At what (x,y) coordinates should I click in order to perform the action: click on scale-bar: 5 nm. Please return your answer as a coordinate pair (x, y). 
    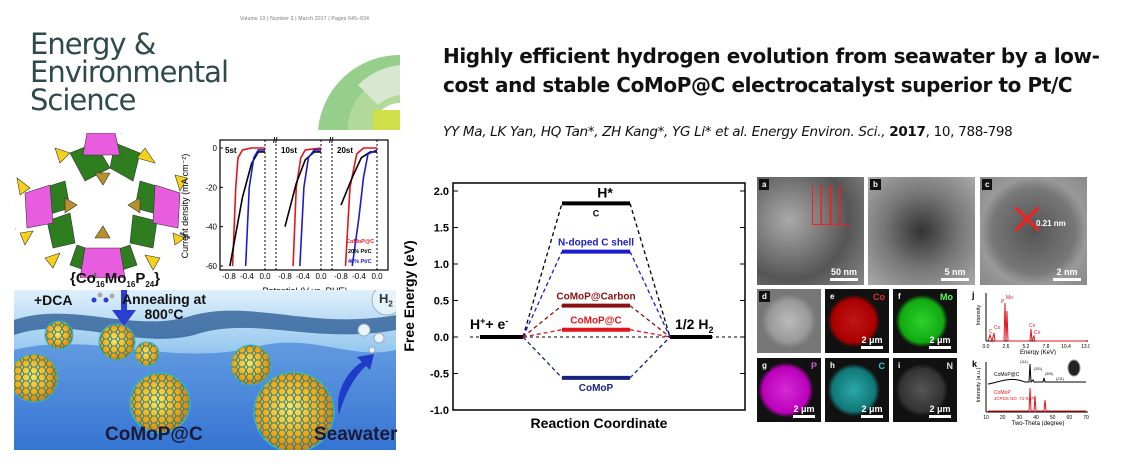
    Looking at the image, I should click on (955, 274).